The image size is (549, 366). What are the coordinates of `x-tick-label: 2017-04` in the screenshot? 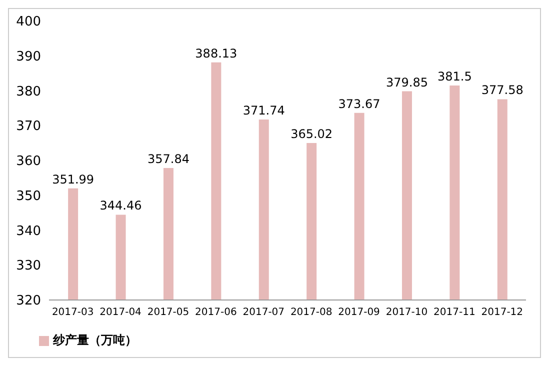 It's located at (121, 312).